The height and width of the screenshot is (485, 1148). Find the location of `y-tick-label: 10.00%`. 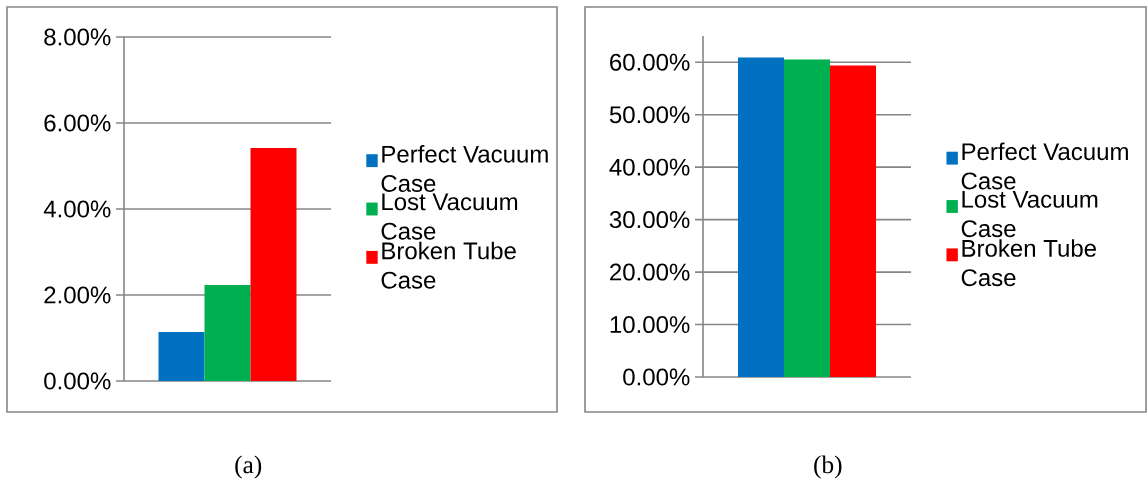

y-tick-label: 10.00% is located at coordinates (650, 325).